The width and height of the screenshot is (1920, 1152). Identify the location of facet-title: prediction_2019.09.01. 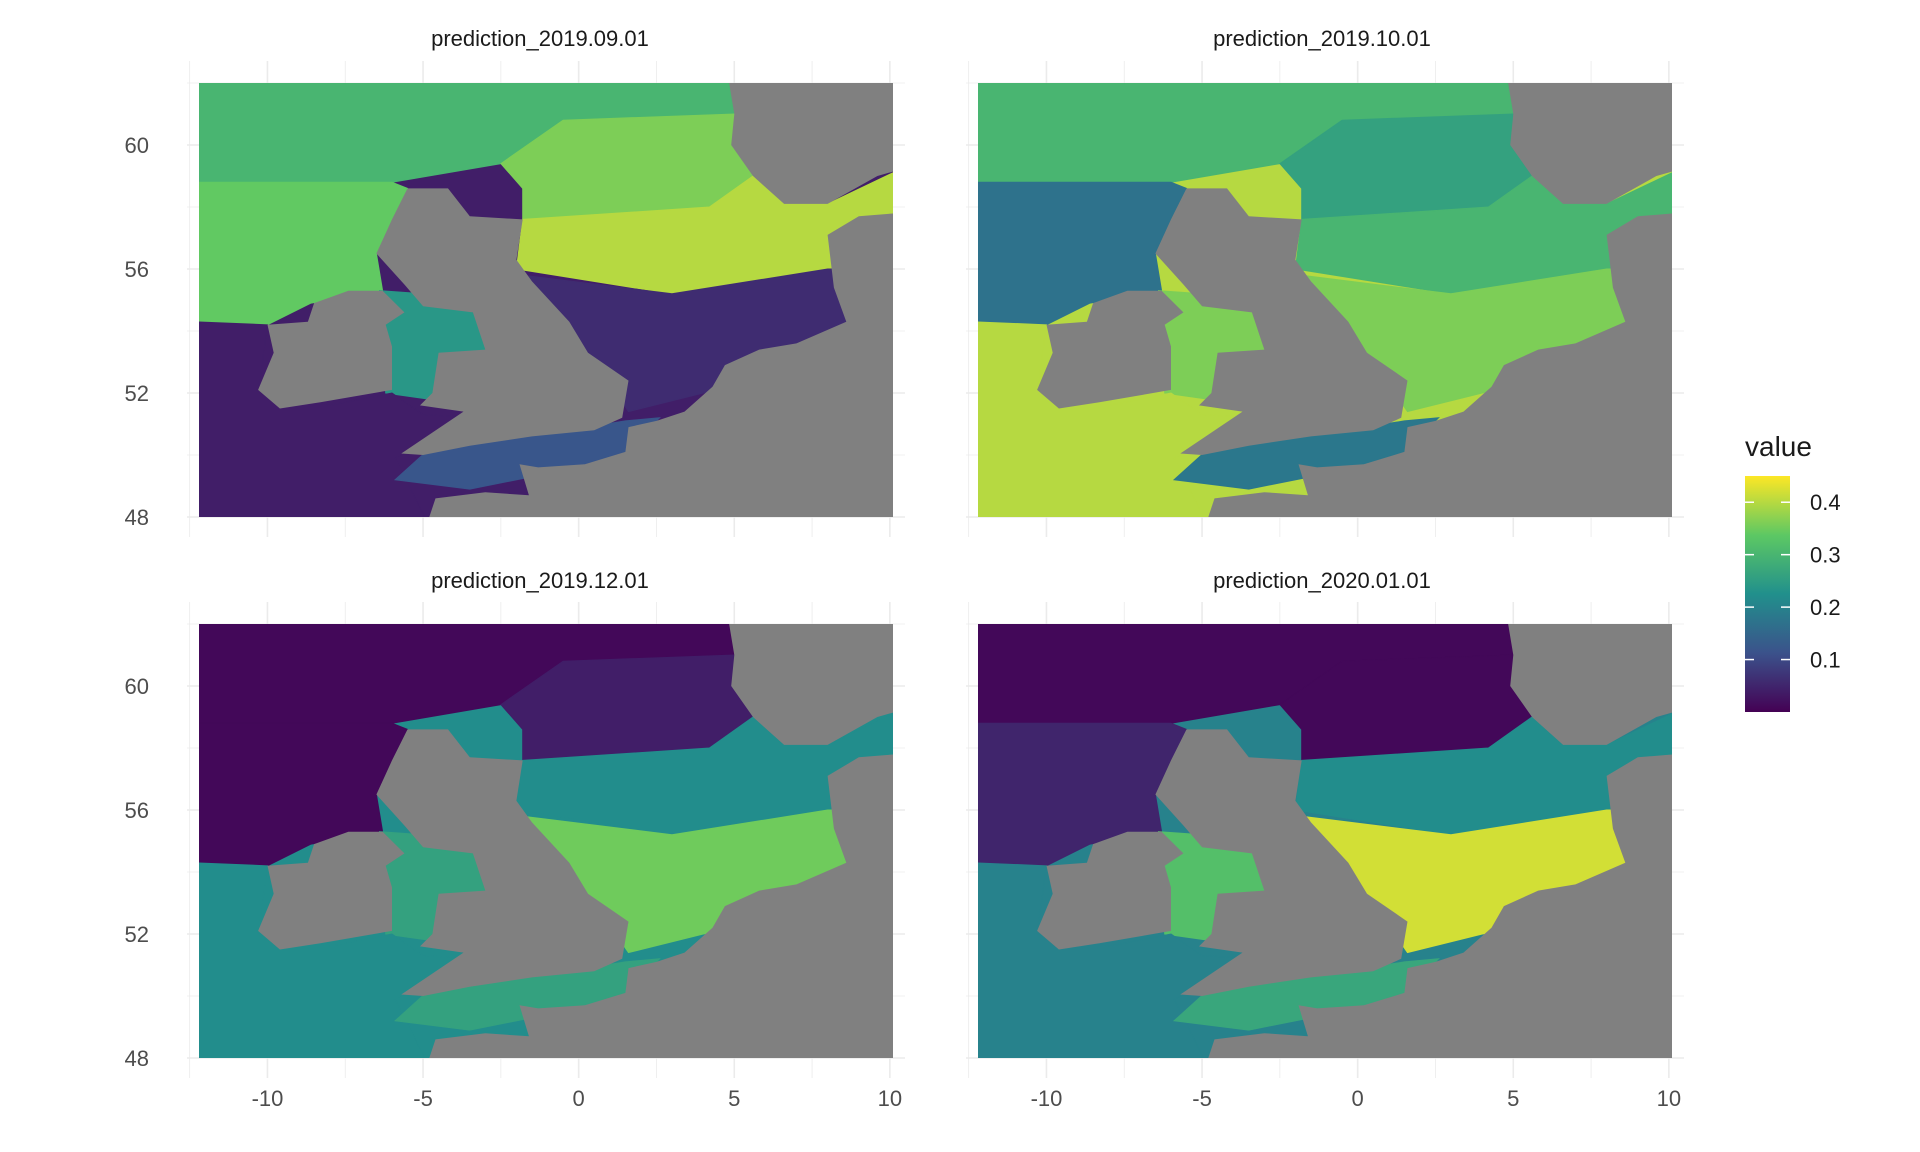
(540, 38).